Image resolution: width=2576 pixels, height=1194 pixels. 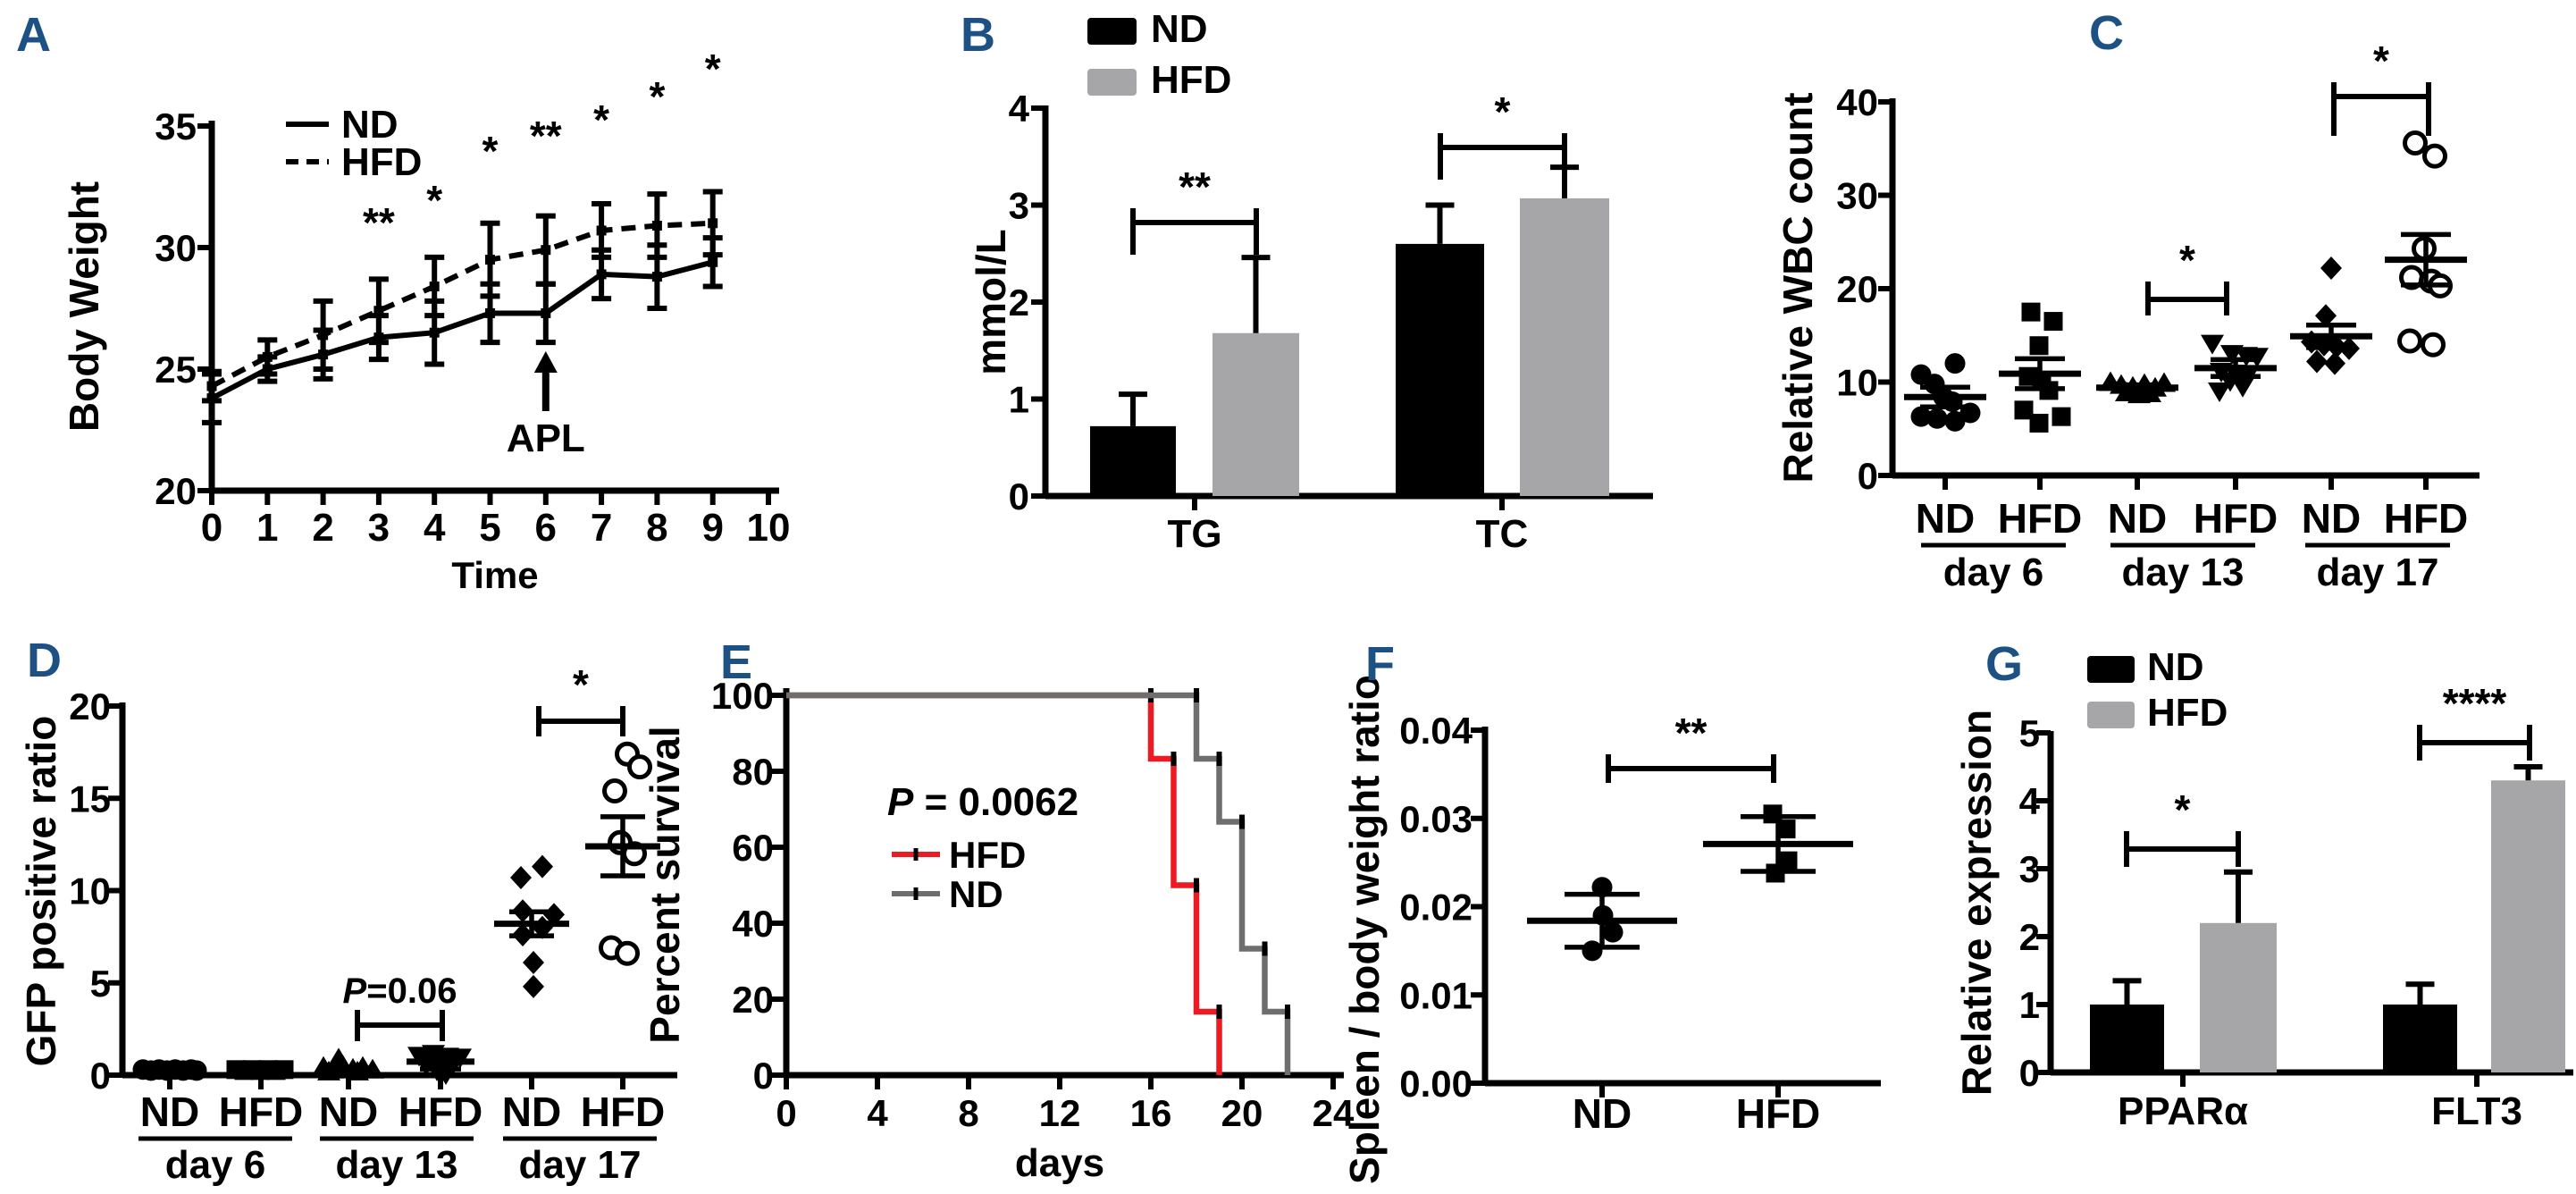 What do you see at coordinates (639, 767) in the screenshot?
I see `D-marker-circle-open` at bounding box center [639, 767].